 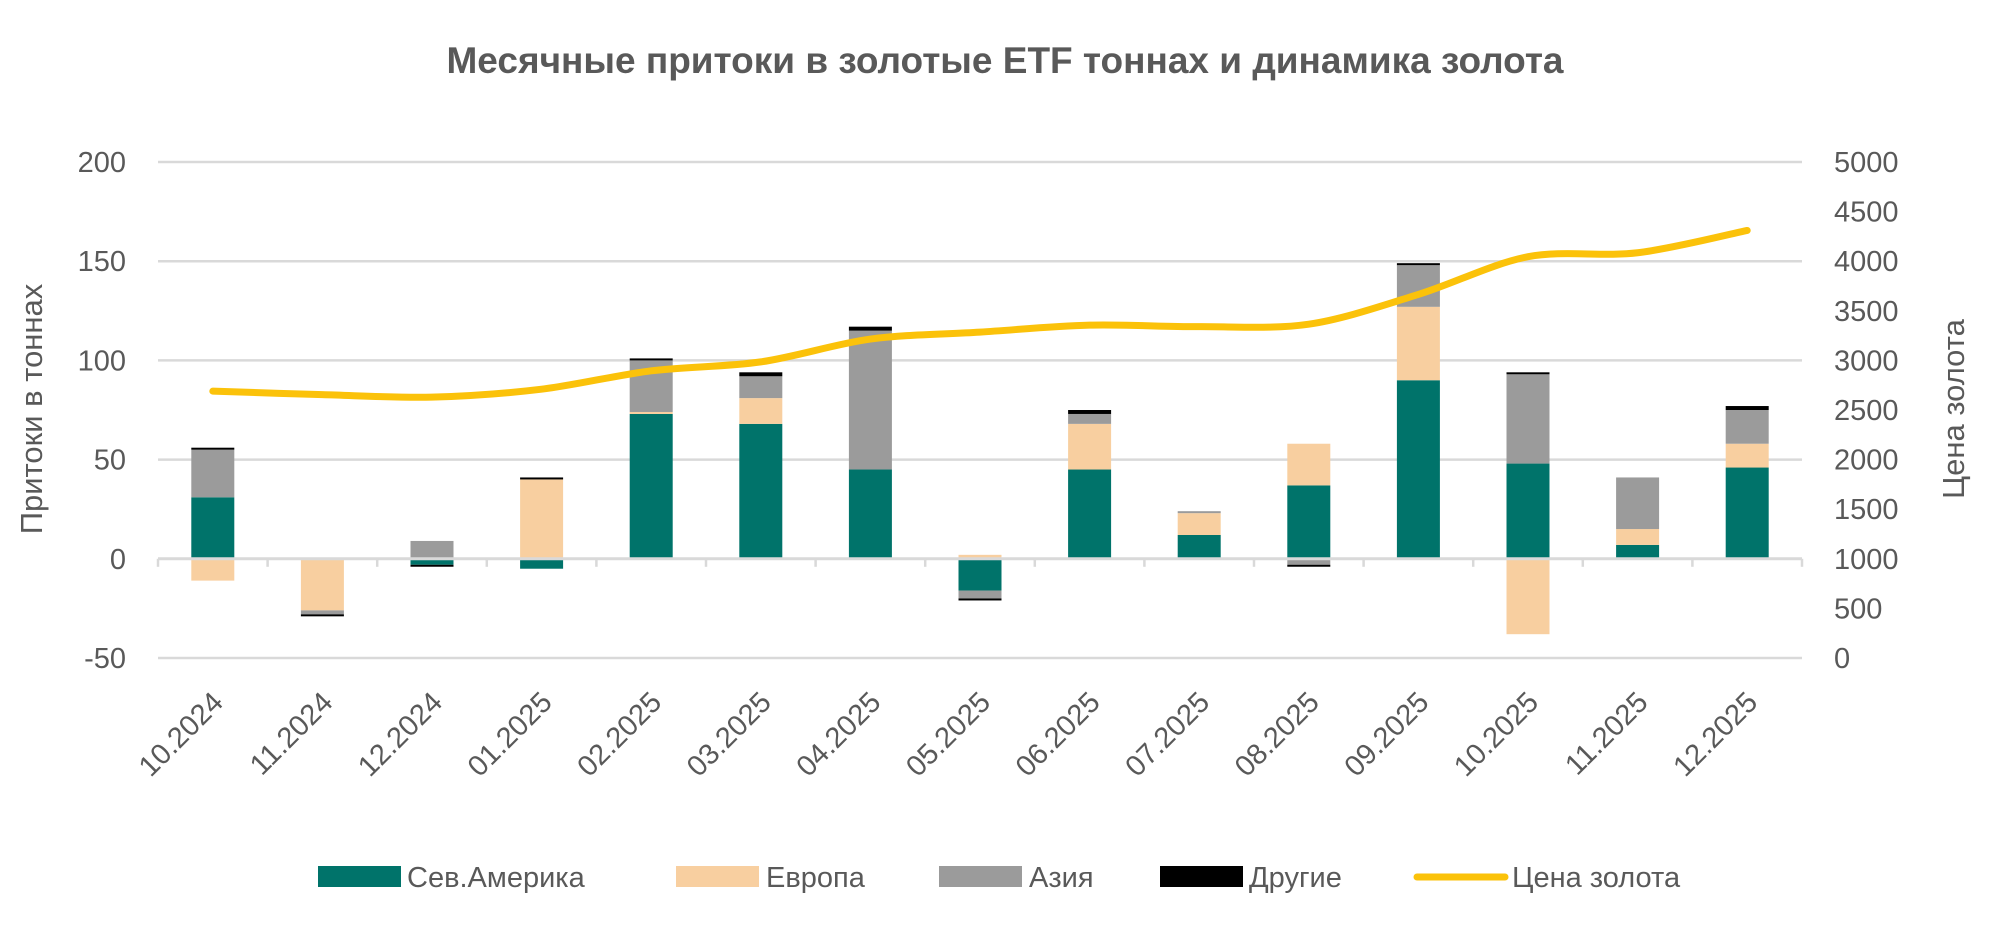 I want to click on y-left-tick-label: 0, so click(x=118, y=560).